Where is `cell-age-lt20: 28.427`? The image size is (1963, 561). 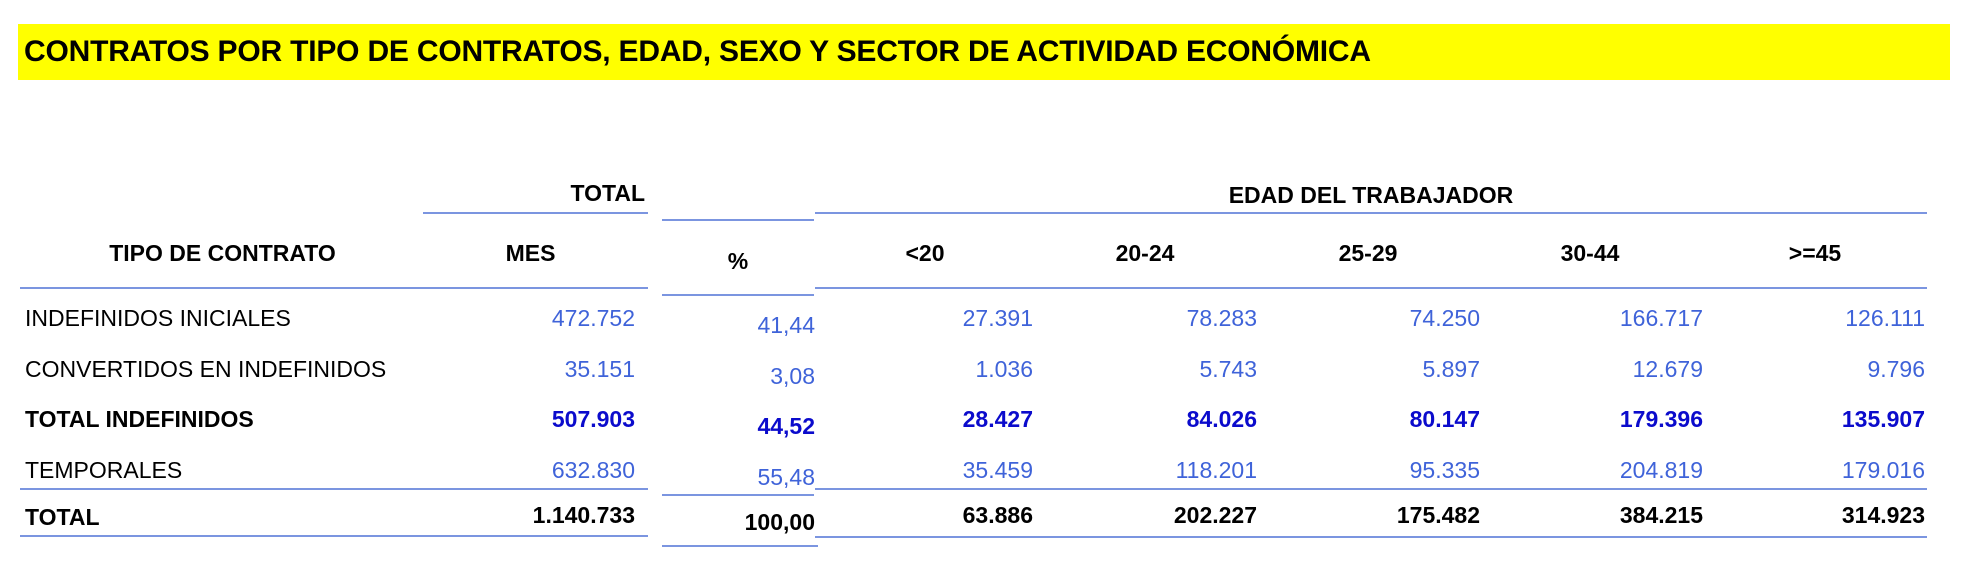 cell-age-lt20: 28.427 is located at coordinates (997, 419).